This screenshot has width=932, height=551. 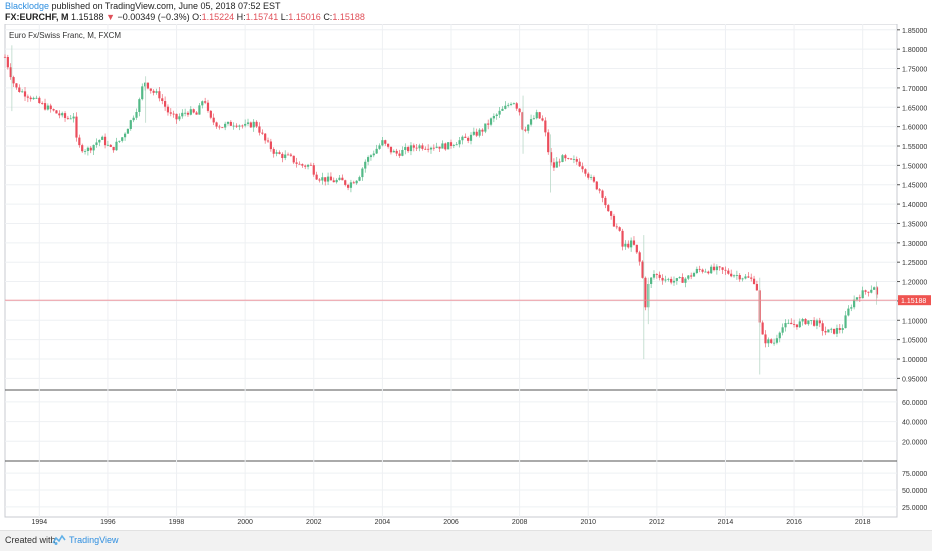 What do you see at coordinates (37, 17) in the screenshot?
I see `symbol-label: FX:EURCHF, M` at bounding box center [37, 17].